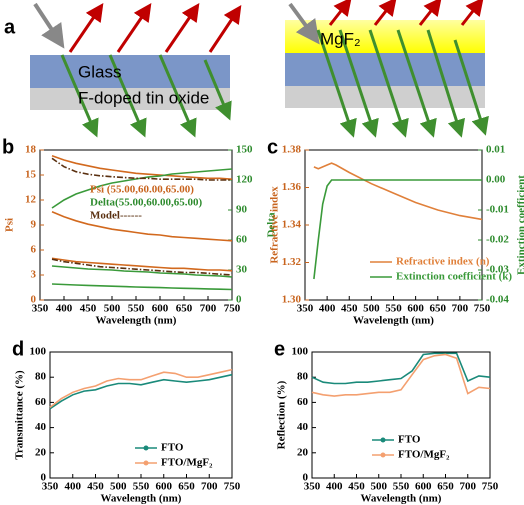 This screenshot has width=524, height=505. Describe the element at coordinates (242, 210) in the screenshot. I see `y2-tick-label: 90` at that location.